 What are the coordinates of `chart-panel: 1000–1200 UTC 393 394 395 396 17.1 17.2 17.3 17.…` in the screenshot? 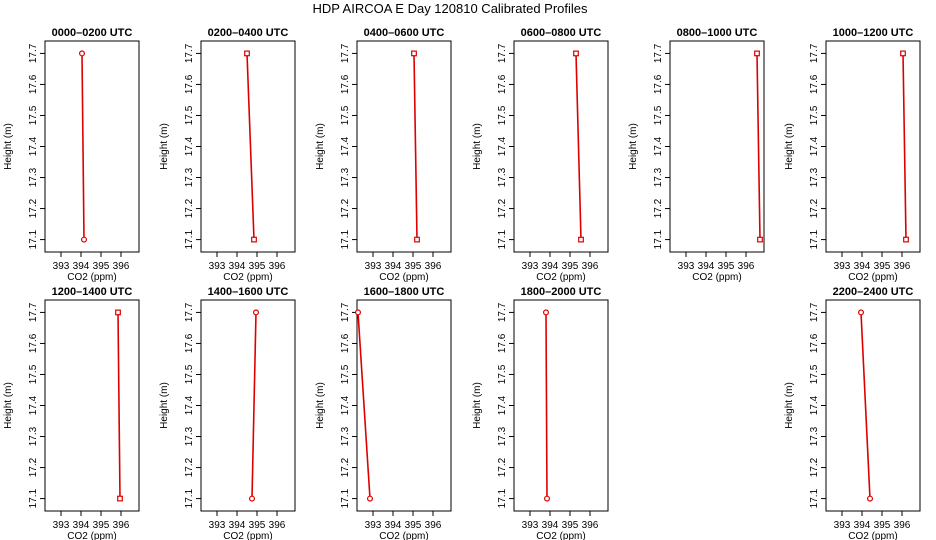 It's located at (852, 155).